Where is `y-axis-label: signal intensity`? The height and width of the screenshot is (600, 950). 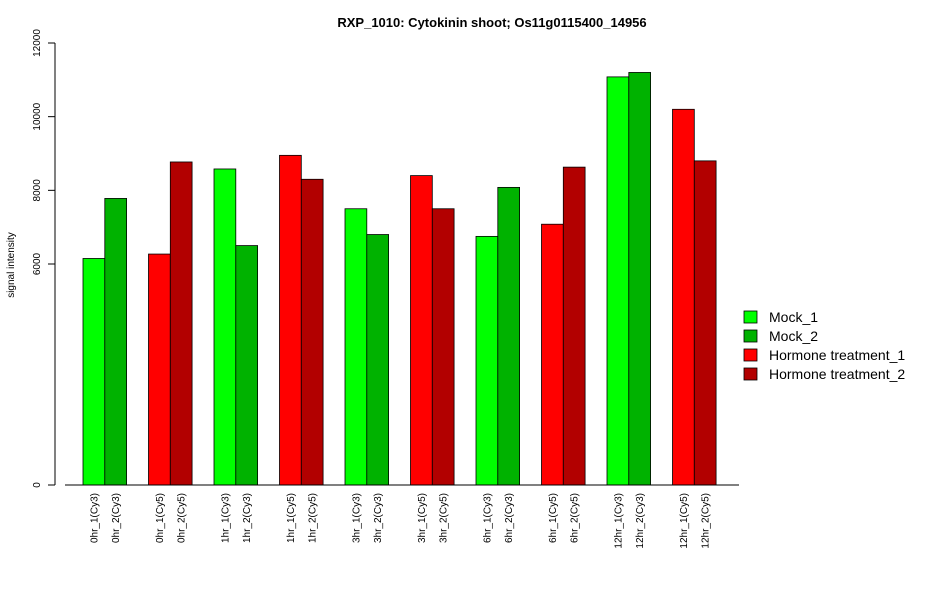
y-axis-label: signal intensity is located at coordinates (11, 265).